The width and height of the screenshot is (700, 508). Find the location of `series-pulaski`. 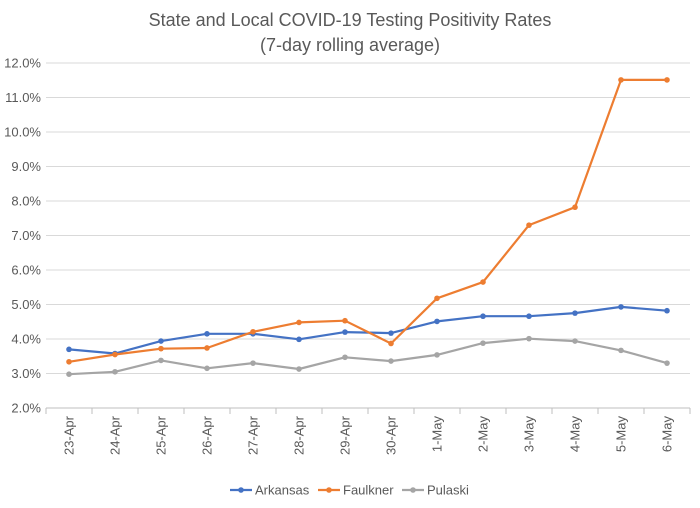

series-pulaski is located at coordinates (368, 356).